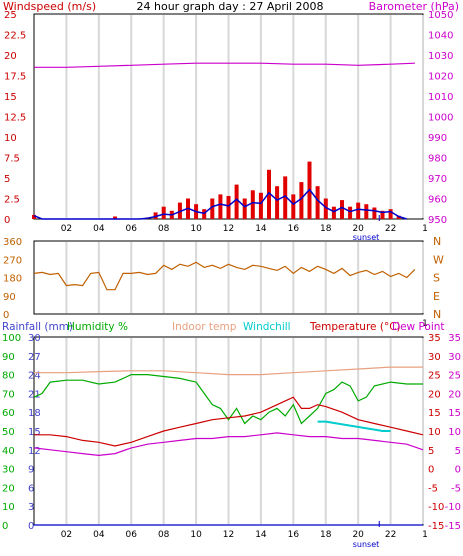  I want to click on x-tick-label: 18, so click(326, 229).